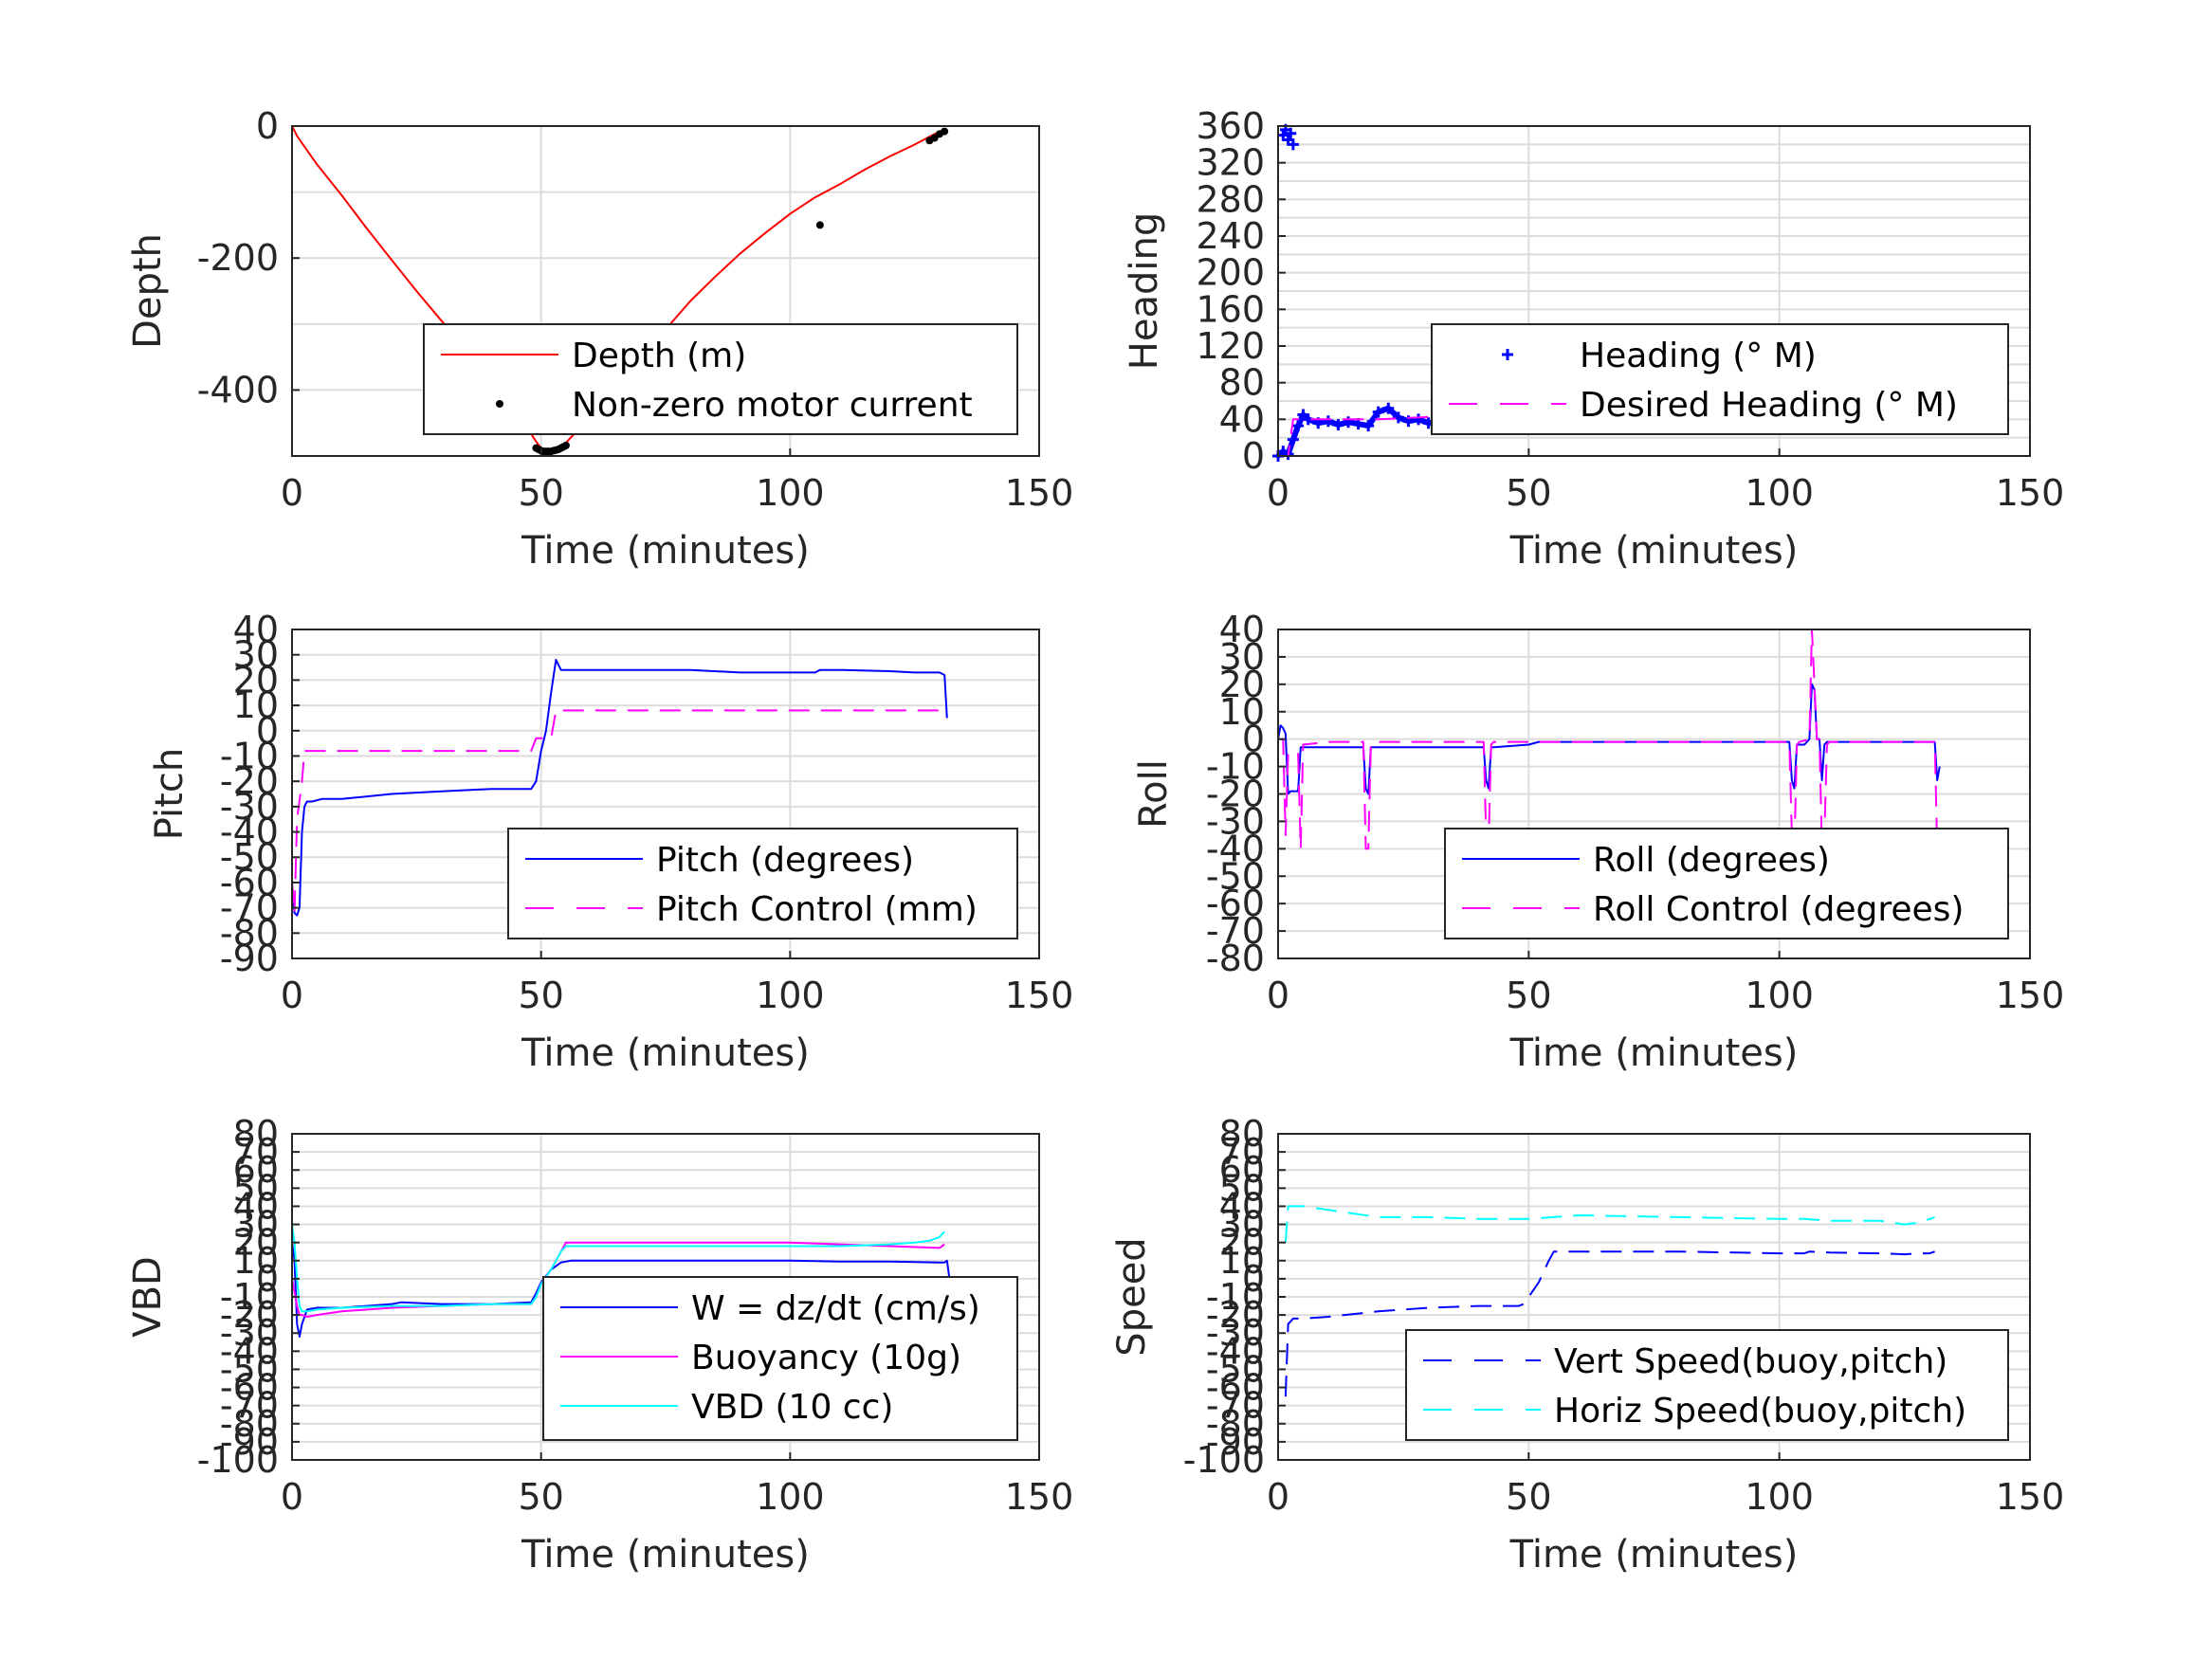 The image size is (2212, 1659). I want to click on y-axis-label: Roll, so click(1154, 794).